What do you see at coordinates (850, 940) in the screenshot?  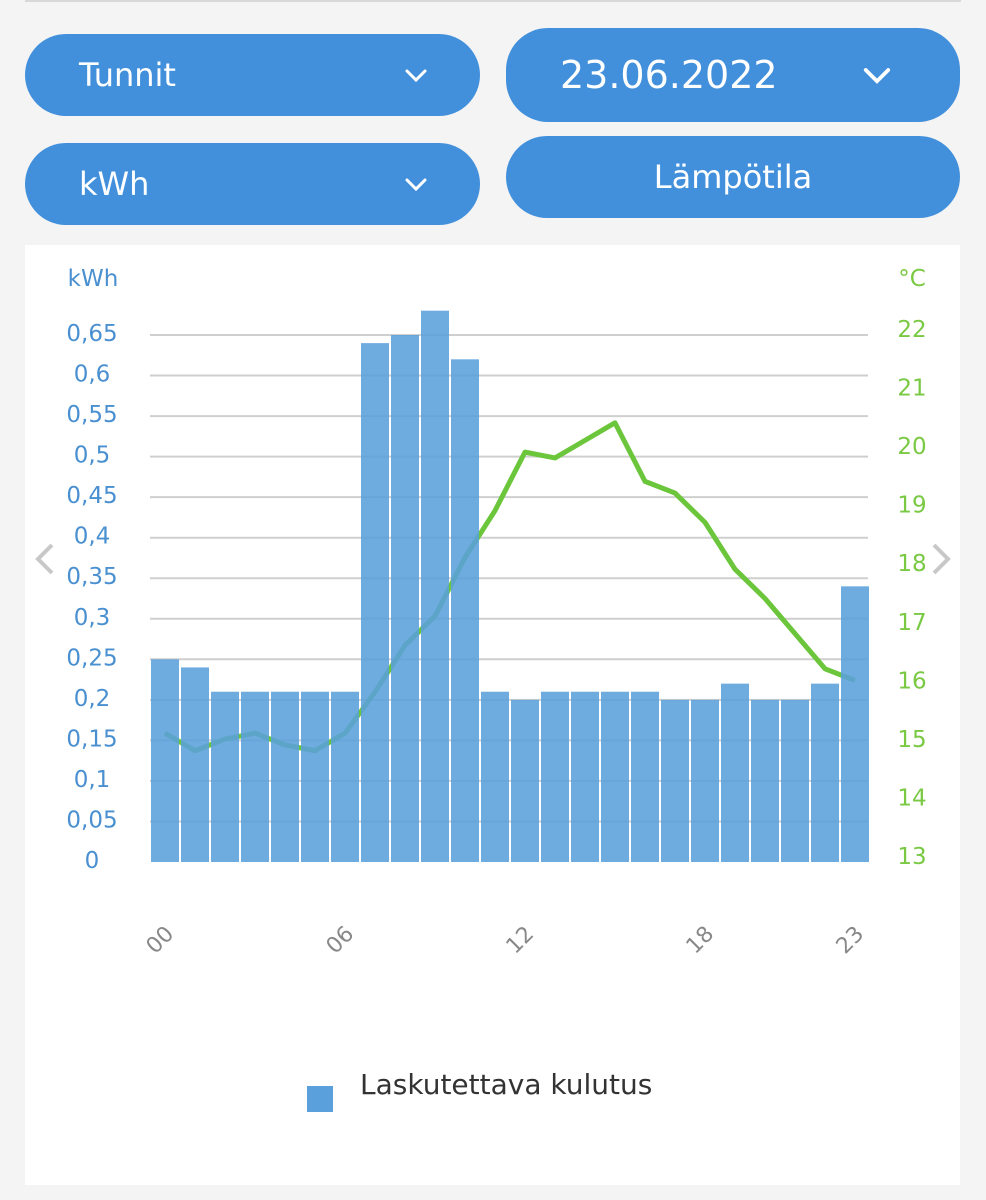 I see `x-tick-label: 23` at bounding box center [850, 940].